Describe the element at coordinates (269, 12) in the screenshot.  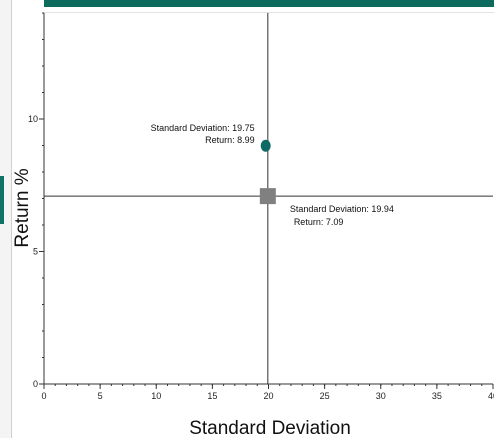
I see `header-divider` at that location.